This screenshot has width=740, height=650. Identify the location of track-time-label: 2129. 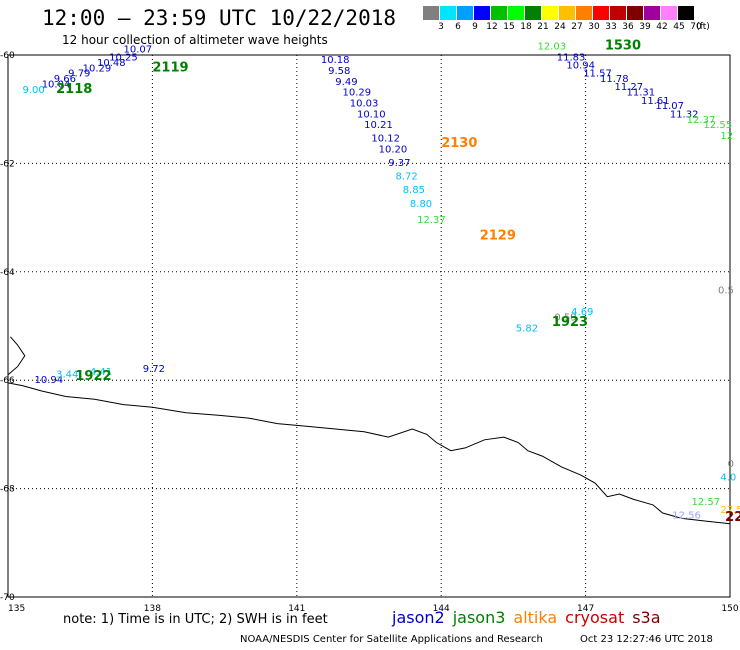
(498, 235).